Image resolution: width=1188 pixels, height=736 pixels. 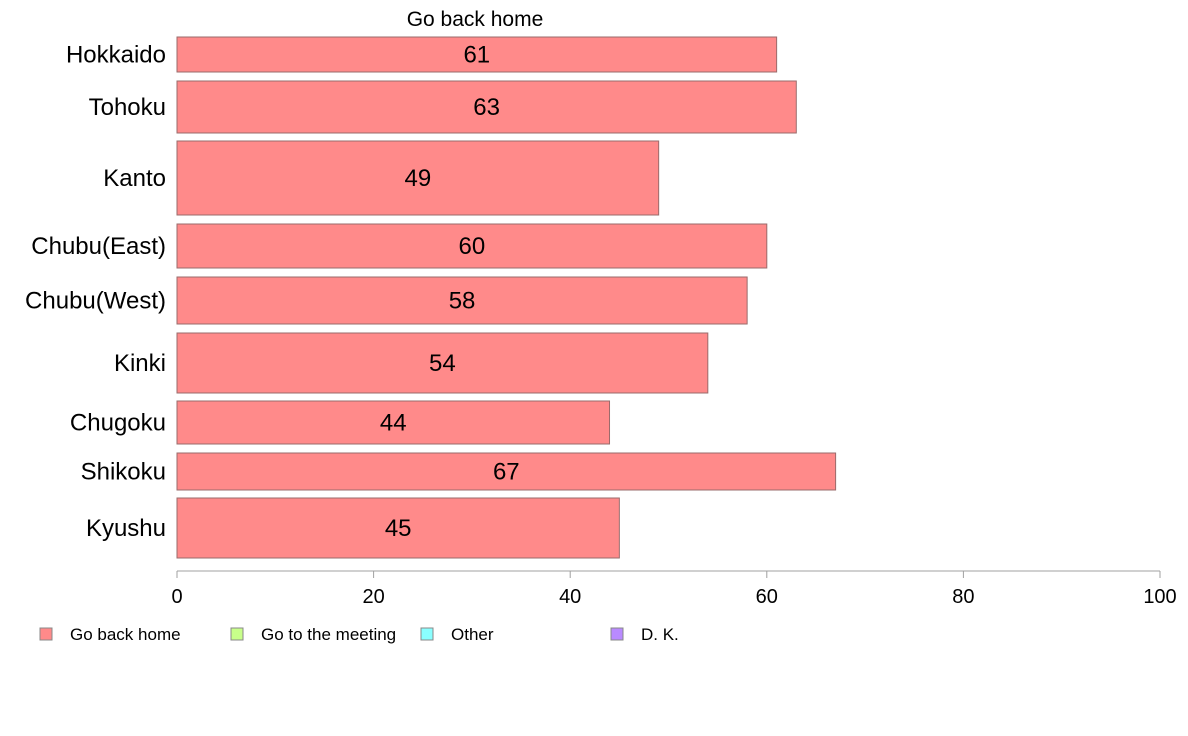 I want to click on data-label: 60, so click(x=472, y=246).